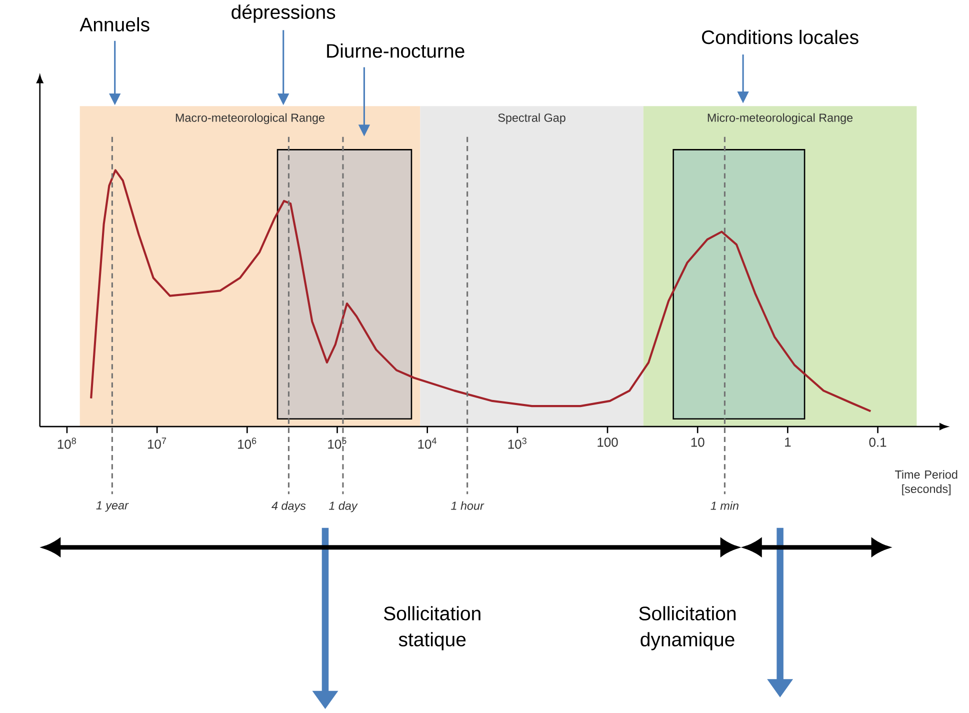 The image size is (969, 713). Describe the element at coordinates (427, 443) in the screenshot. I see `x-tick-label: 10$^{4}$` at that location.